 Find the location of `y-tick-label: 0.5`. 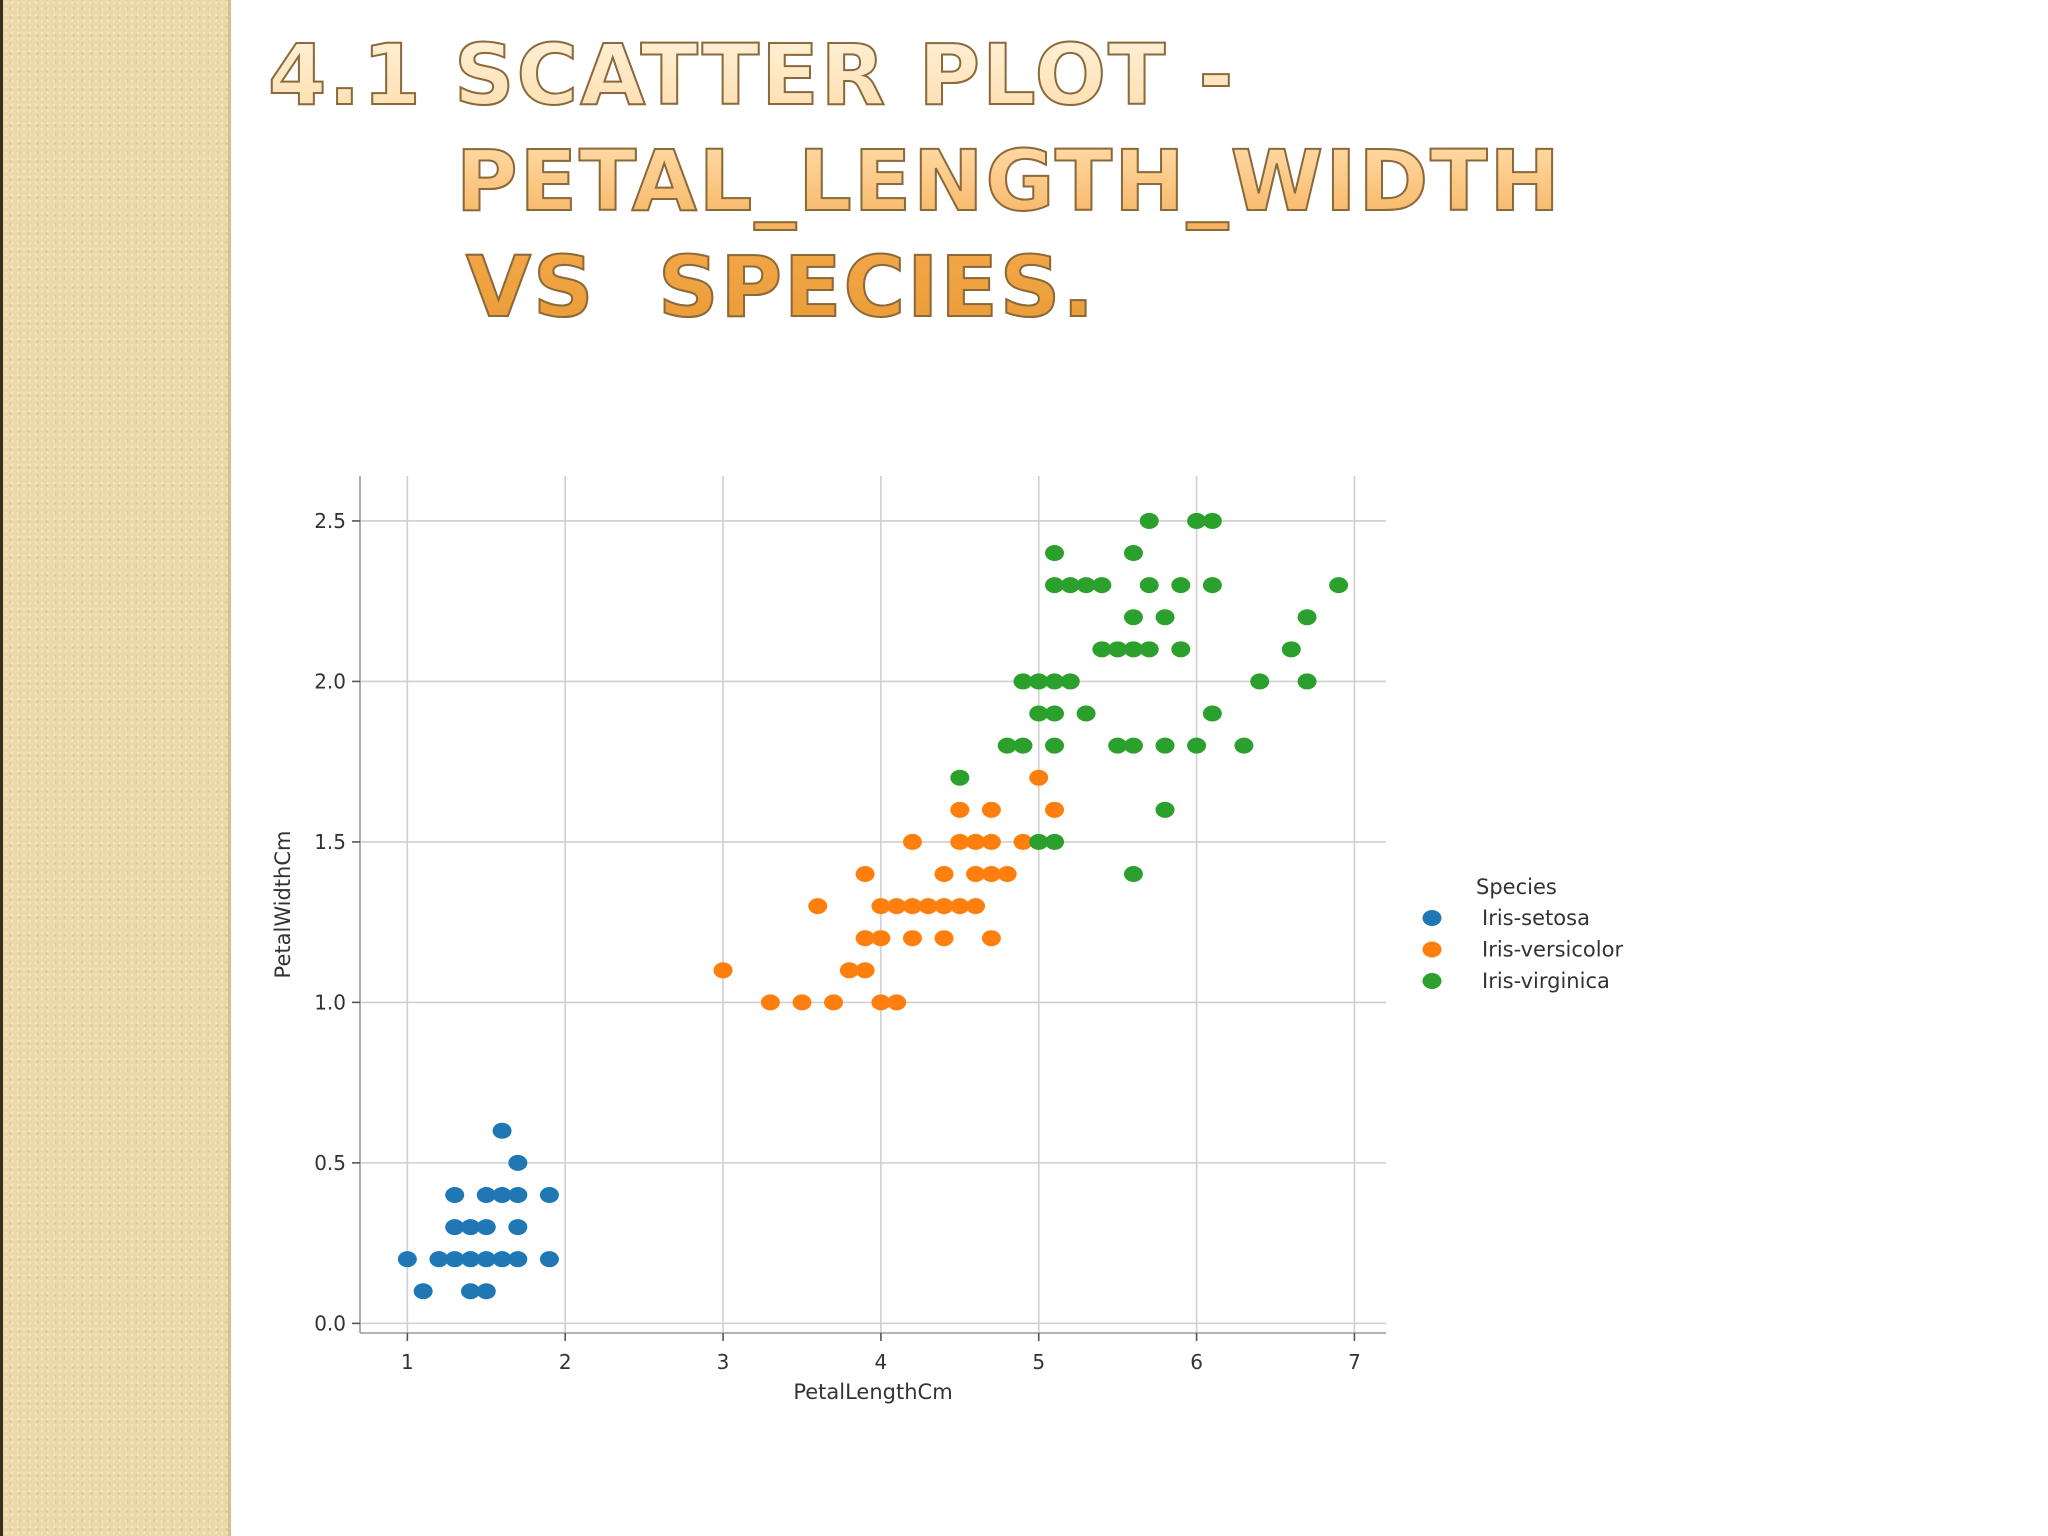

y-tick-label: 0.5 is located at coordinates (330, 1163).